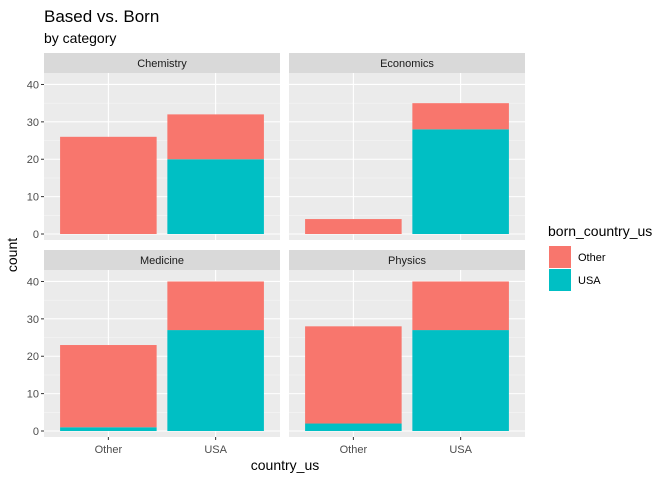 The height and width of the screenshot is (480, 672). I want to click on facet-strip-label: Physics, so click(407, 261).